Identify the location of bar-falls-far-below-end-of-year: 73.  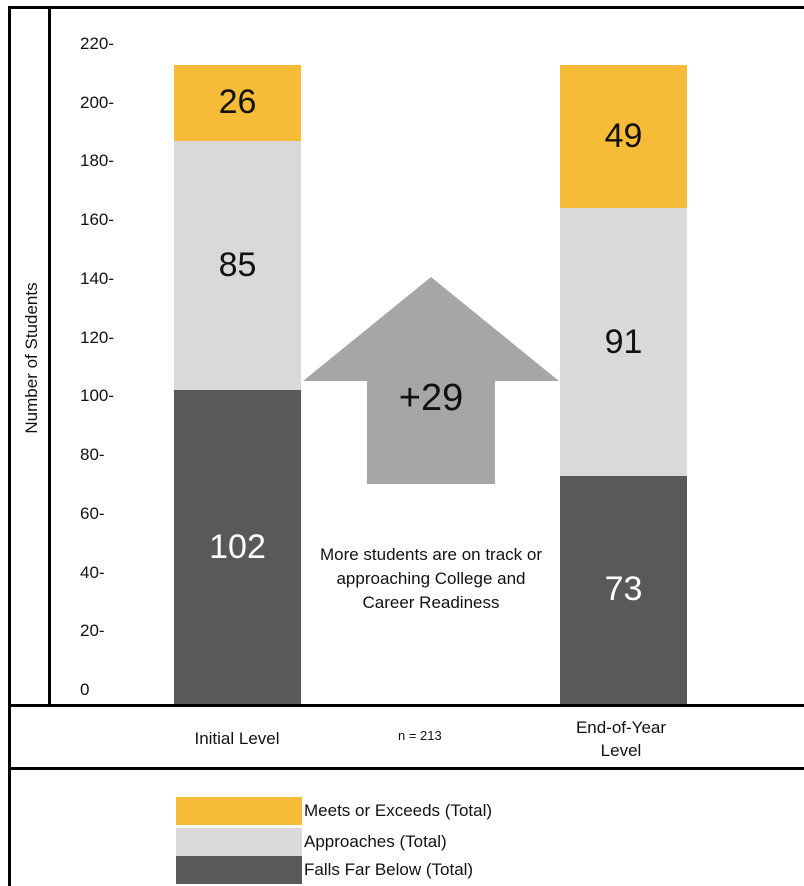
(623, 589).